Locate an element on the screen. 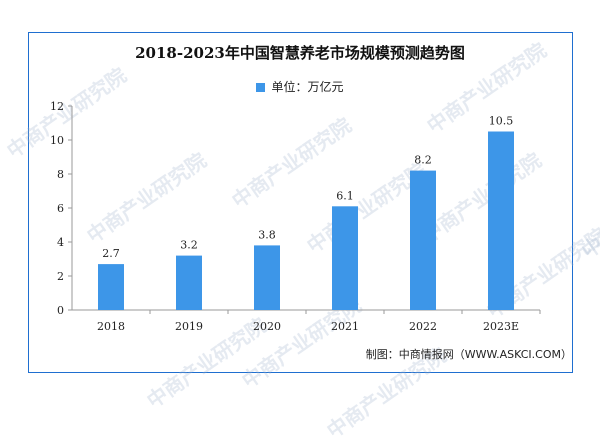  y-tick-label: 12 is located at coordinates (57, 106).